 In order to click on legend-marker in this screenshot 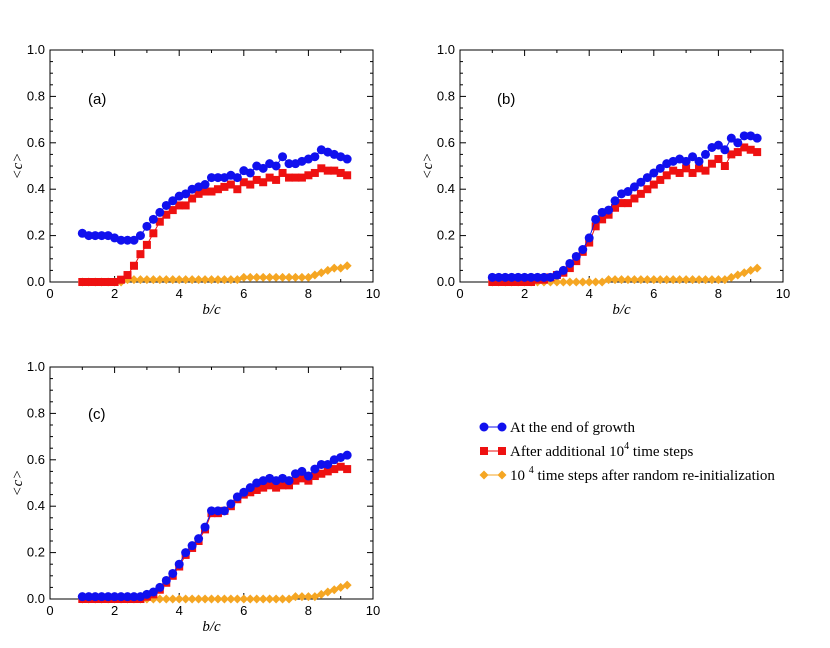, I will do `click(484, 427)`.